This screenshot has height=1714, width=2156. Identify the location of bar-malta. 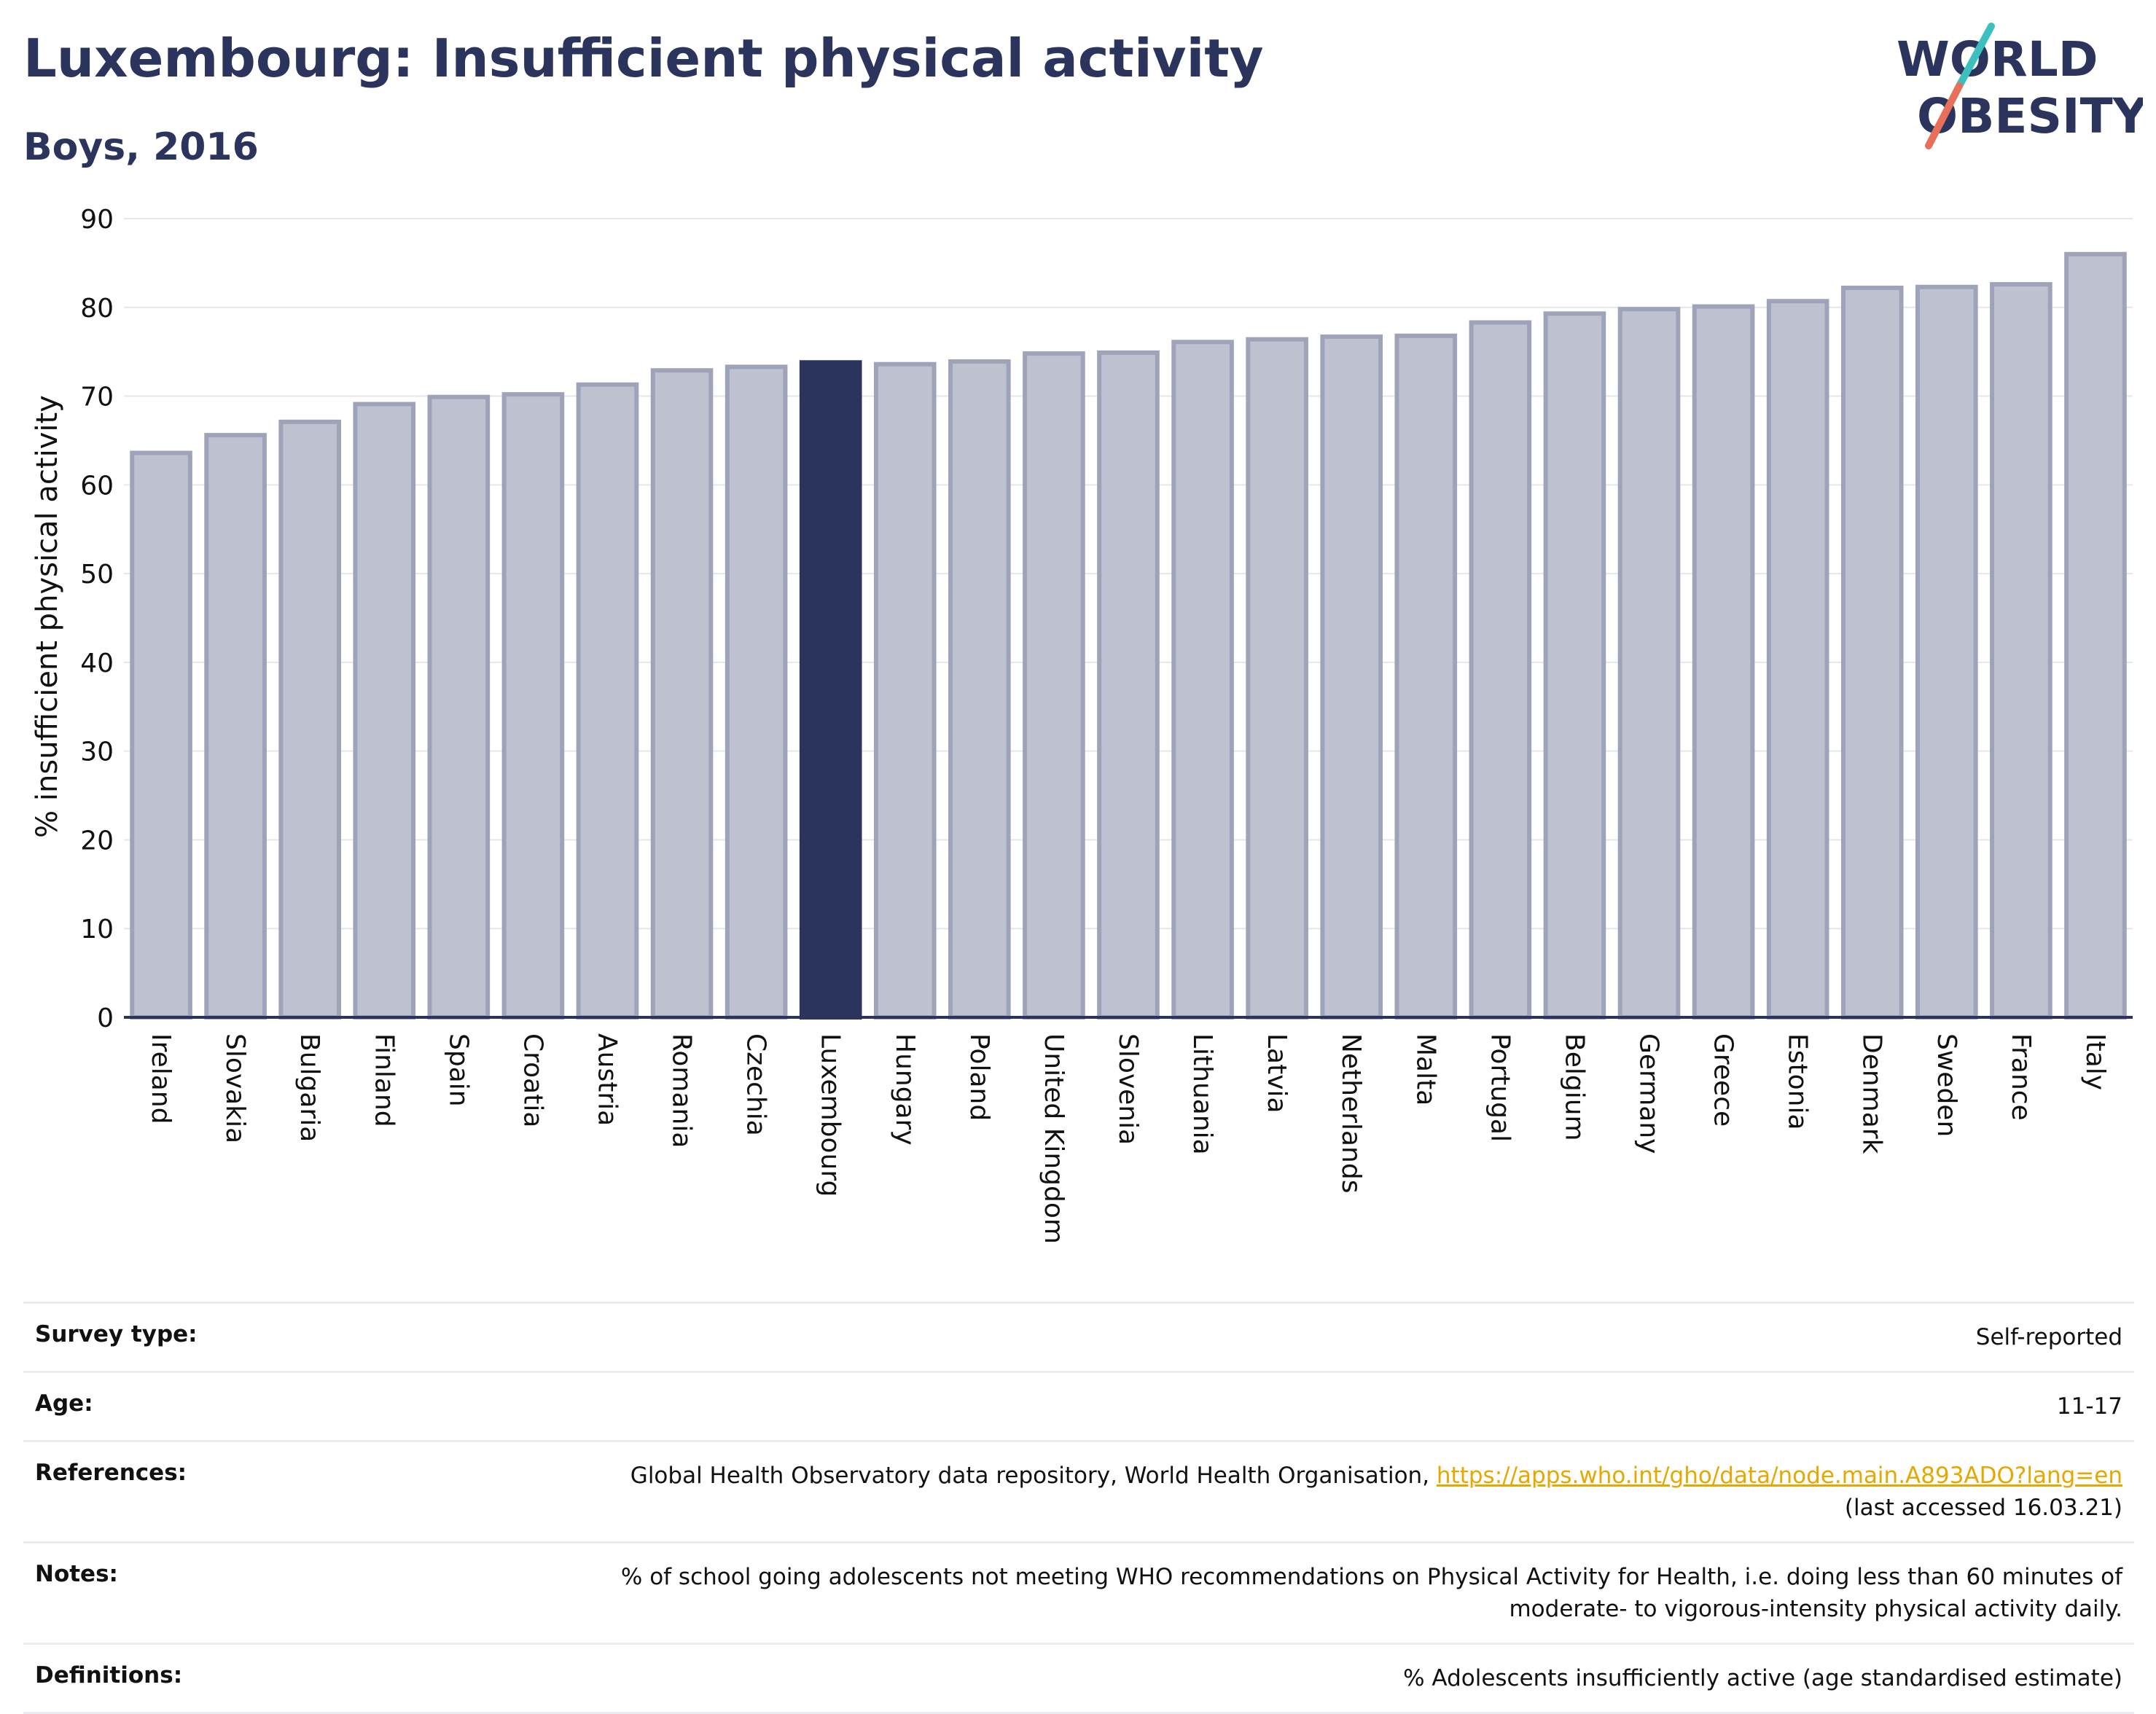
(1426, 676).